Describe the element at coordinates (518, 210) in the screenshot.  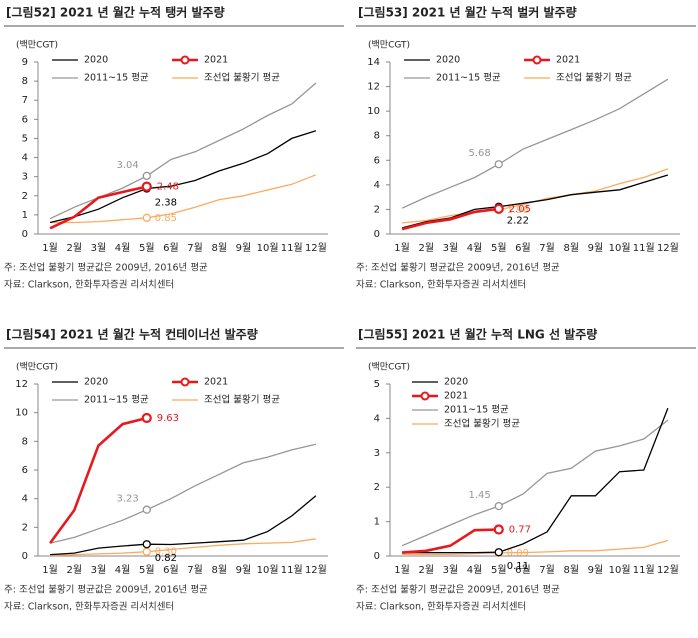
I see `data-label: 1.96` at that location.